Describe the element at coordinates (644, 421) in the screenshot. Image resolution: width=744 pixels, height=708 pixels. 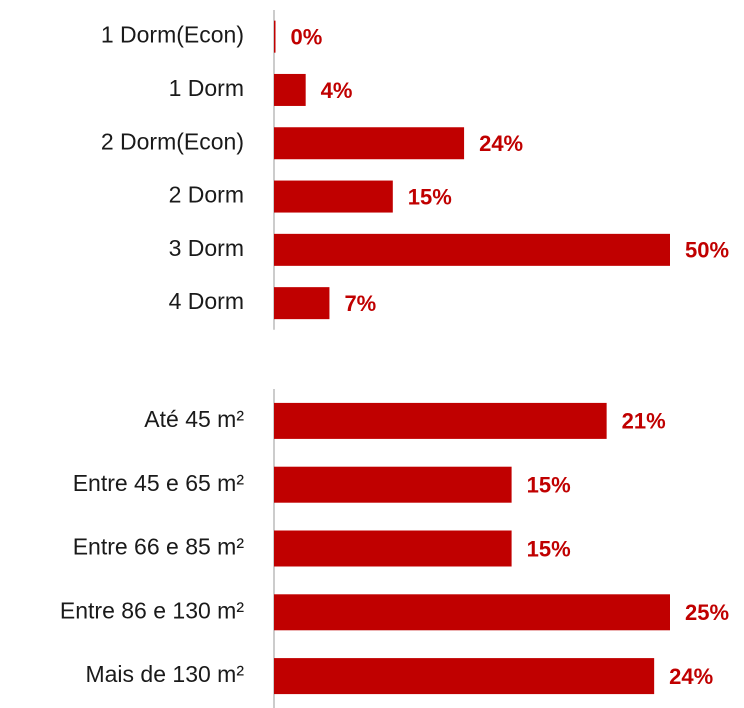
I see `value-label: 21%` at that location.